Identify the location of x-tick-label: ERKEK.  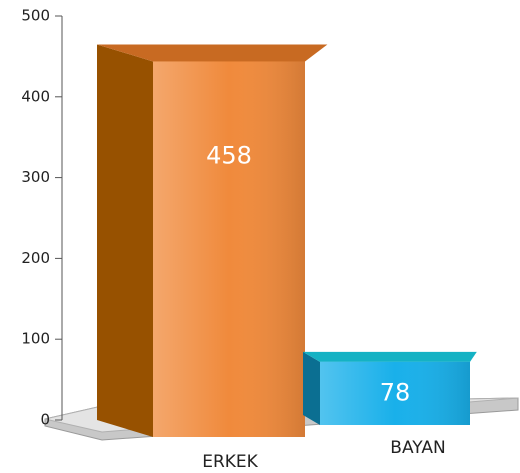
(230, 462).